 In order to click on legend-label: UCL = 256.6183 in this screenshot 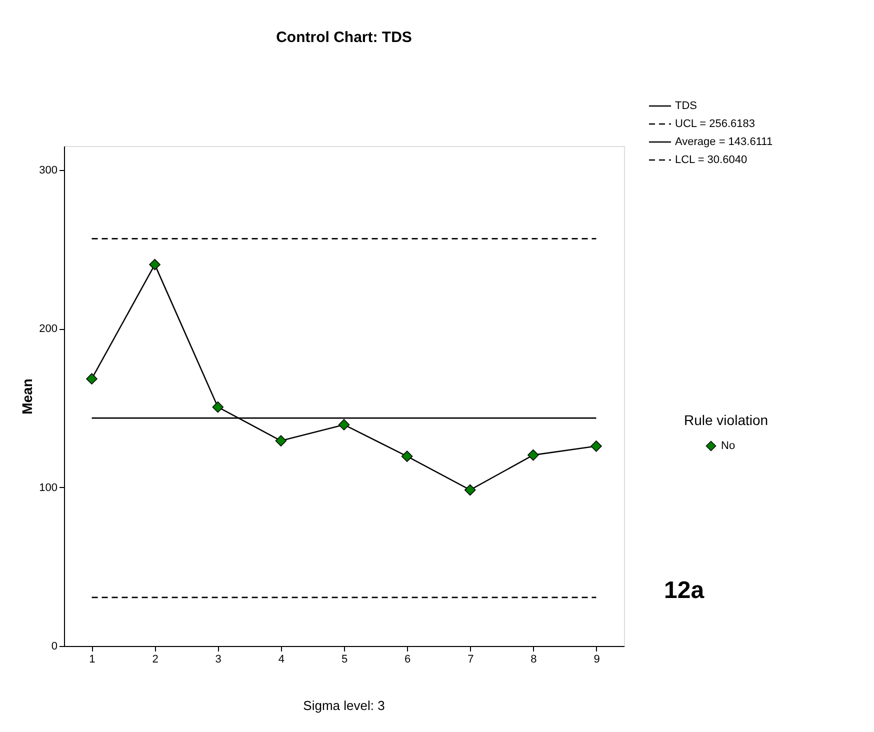, I will do `click(715, 124)`.